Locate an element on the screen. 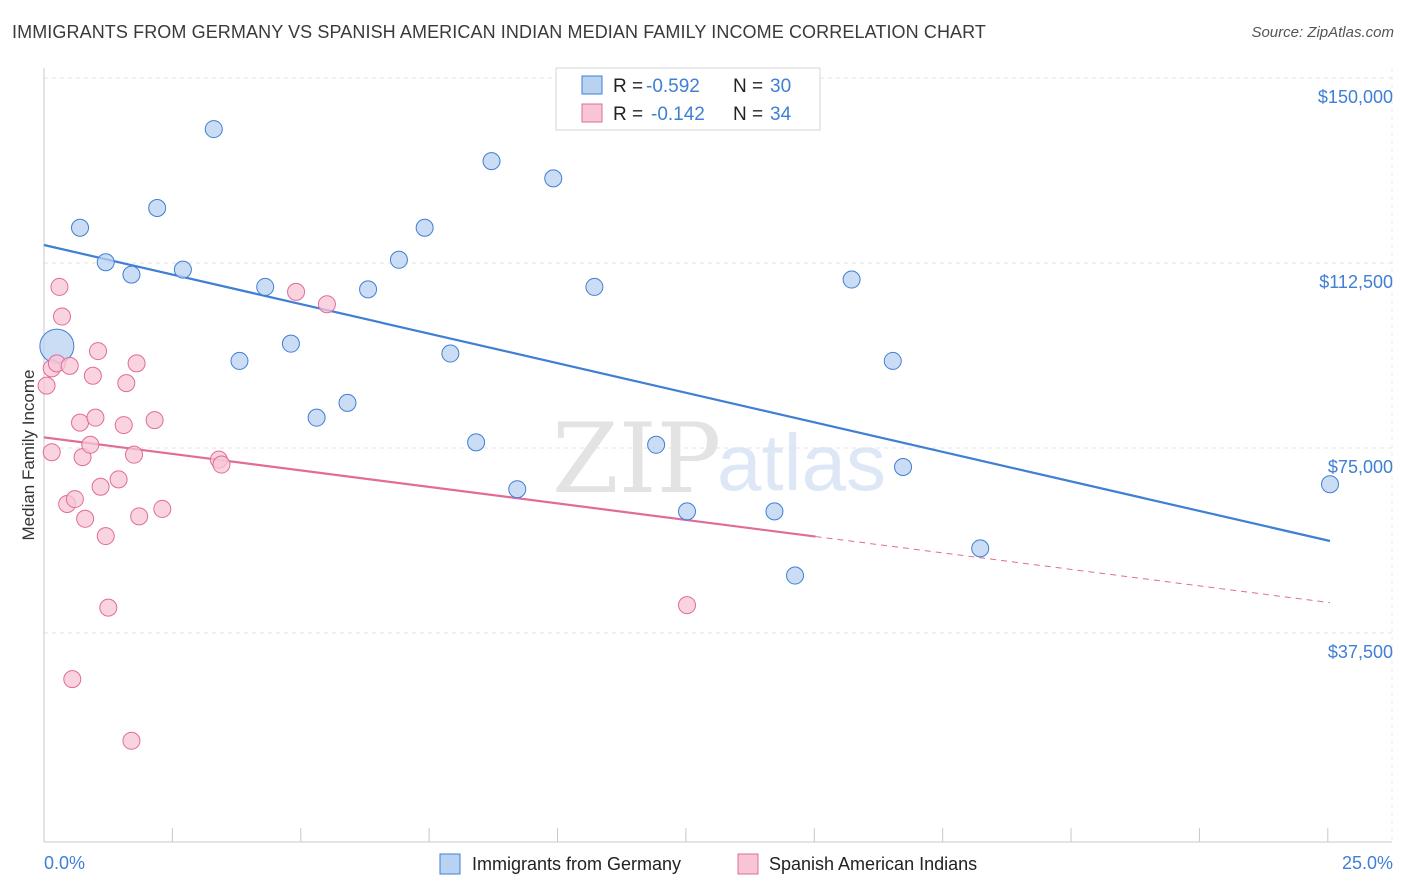 The height and width of the screenshot is (892, 1406). x-tick-label-1: 25.0% is located at coordinates (1367, 863).